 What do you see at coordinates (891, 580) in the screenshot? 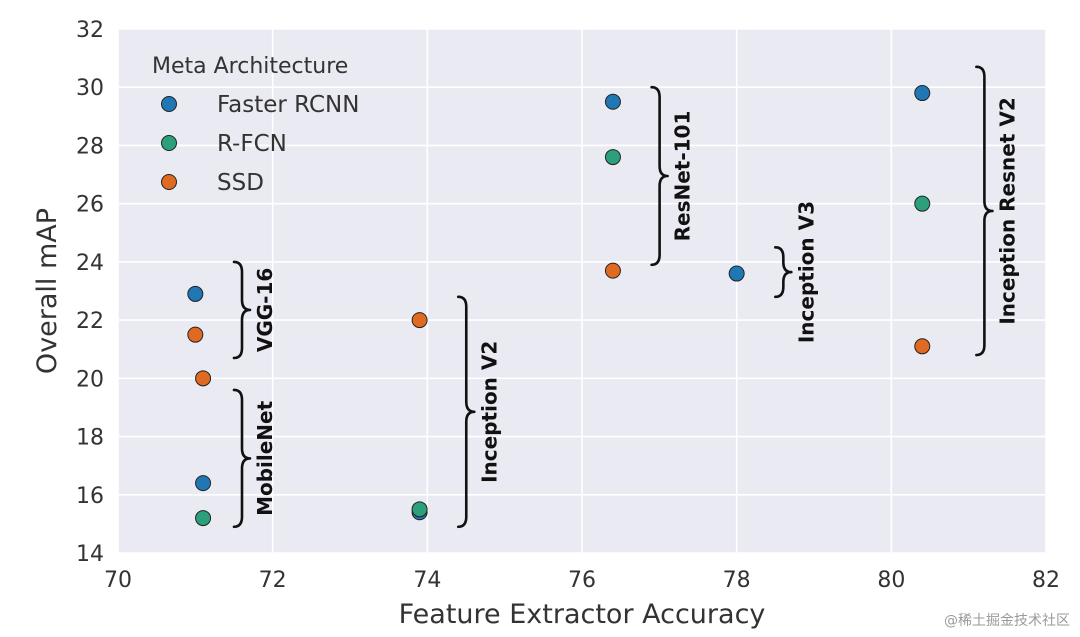
I see `x-tick-label: 80` at bounding box center [891, 580].